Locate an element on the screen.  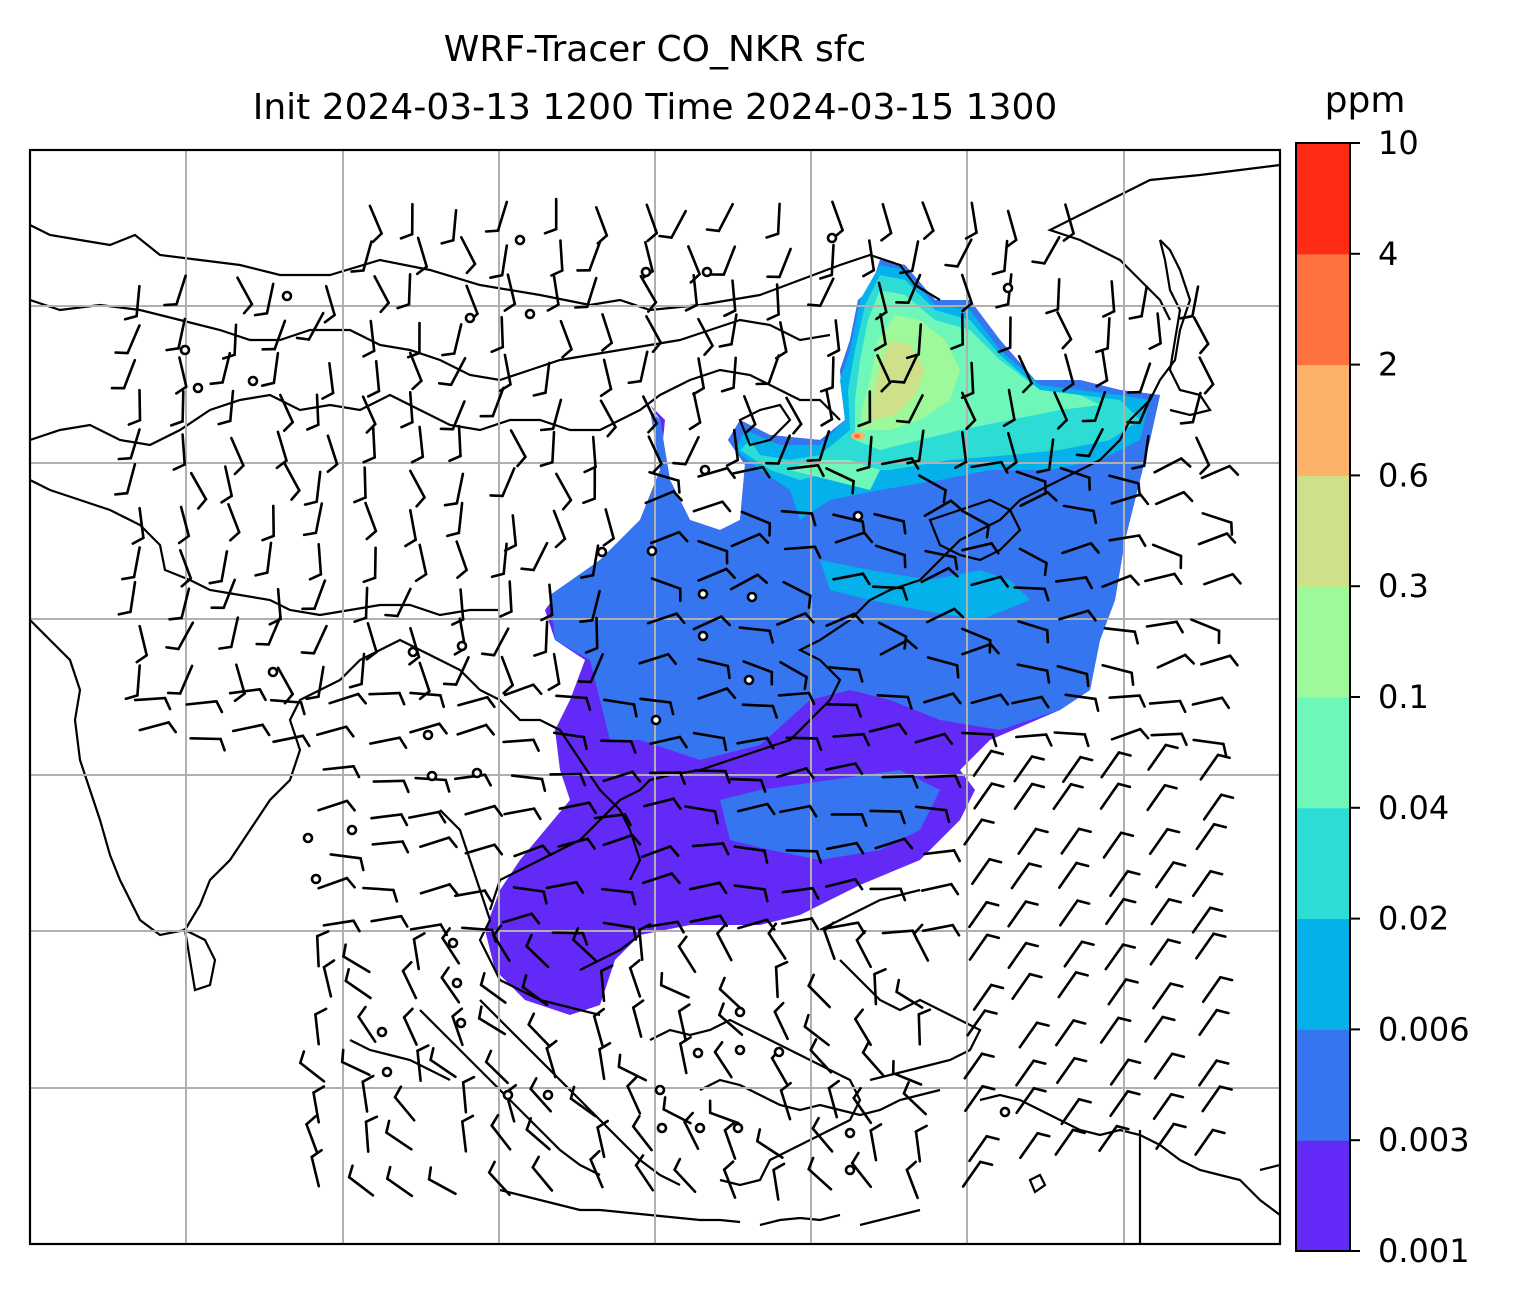
colorbar-segment is located at coordinates (1323, 199).